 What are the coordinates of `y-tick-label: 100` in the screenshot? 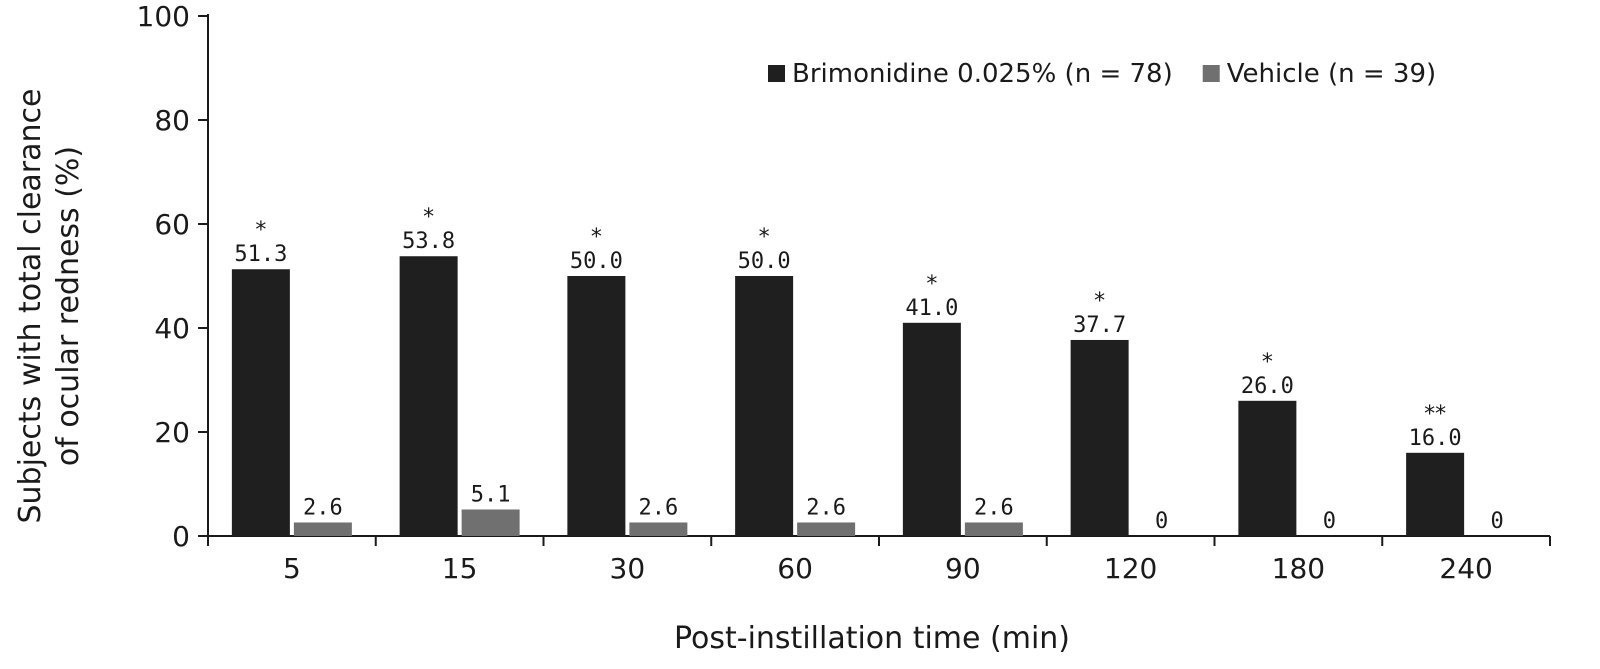 It's located at (163, 16).